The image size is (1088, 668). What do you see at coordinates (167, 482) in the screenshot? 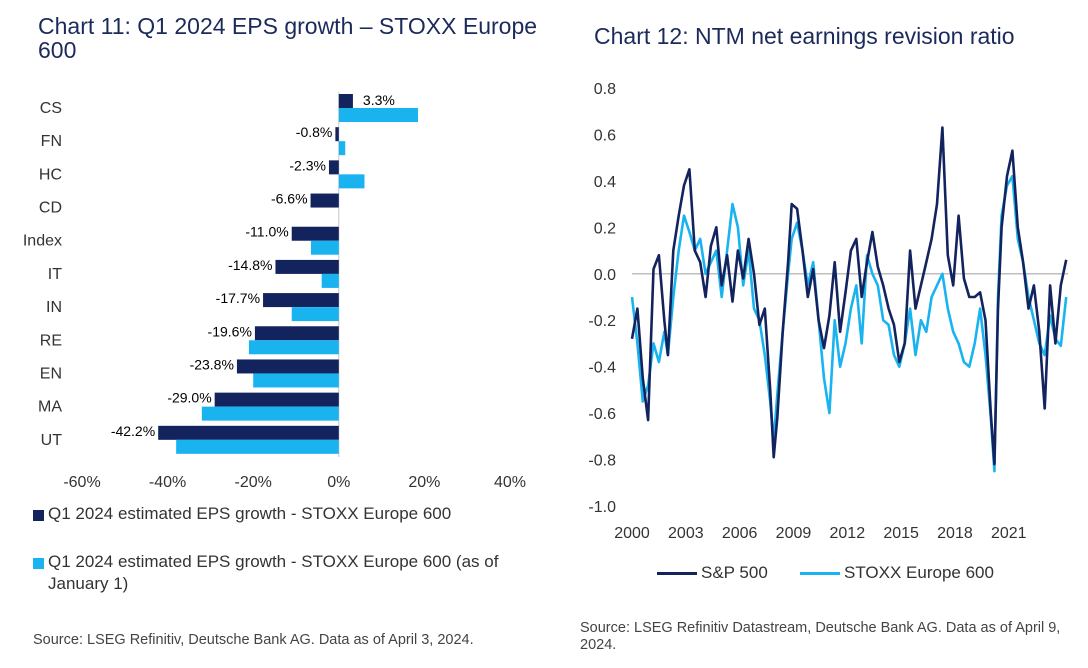
I see `x-tick-label: -40%` at bounding box center [167, 482].